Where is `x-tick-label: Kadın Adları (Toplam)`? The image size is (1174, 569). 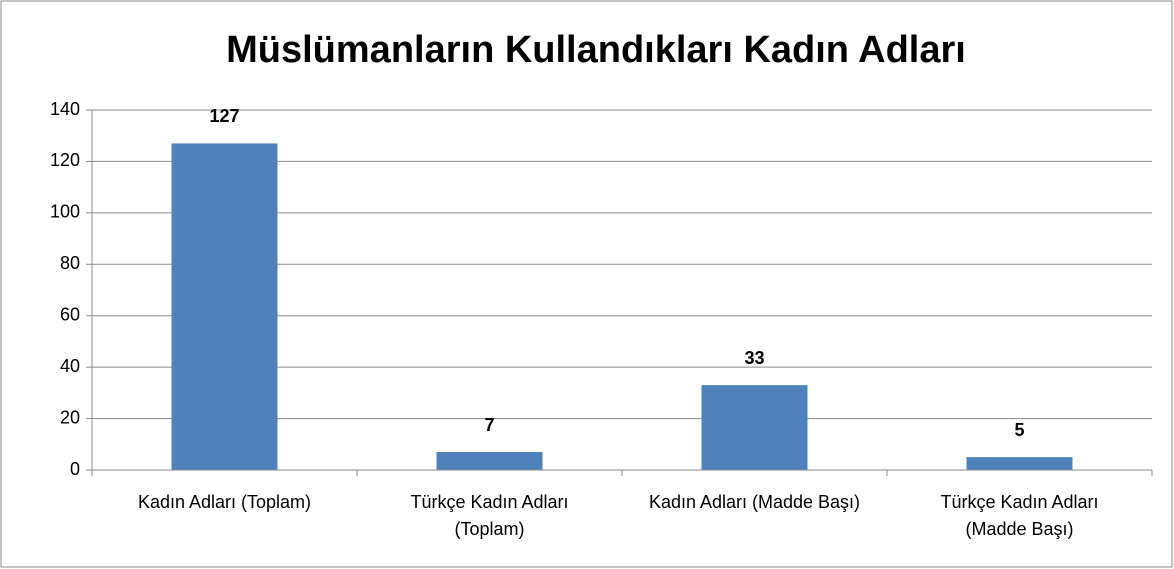 x-tick-label: Kadın Adları (Toplam) is located at coordinates (224, 502).